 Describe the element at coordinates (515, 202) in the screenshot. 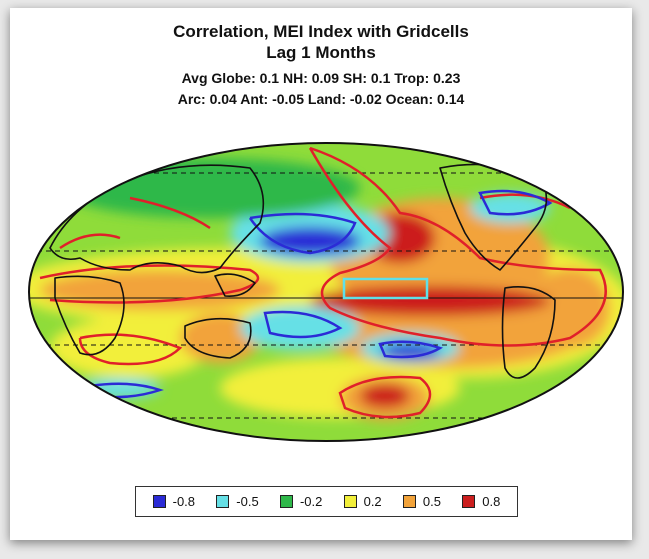

I see `contour-blue-north-atlantic` at that location.